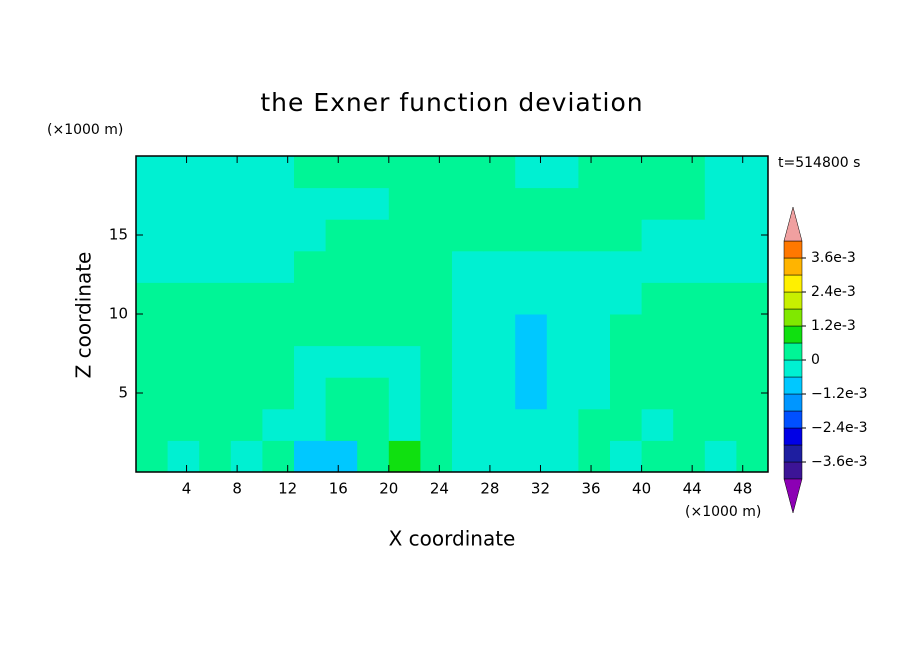 The image size is (904, 658). I want to click on x-tick-label: 4, so click(187, 489).